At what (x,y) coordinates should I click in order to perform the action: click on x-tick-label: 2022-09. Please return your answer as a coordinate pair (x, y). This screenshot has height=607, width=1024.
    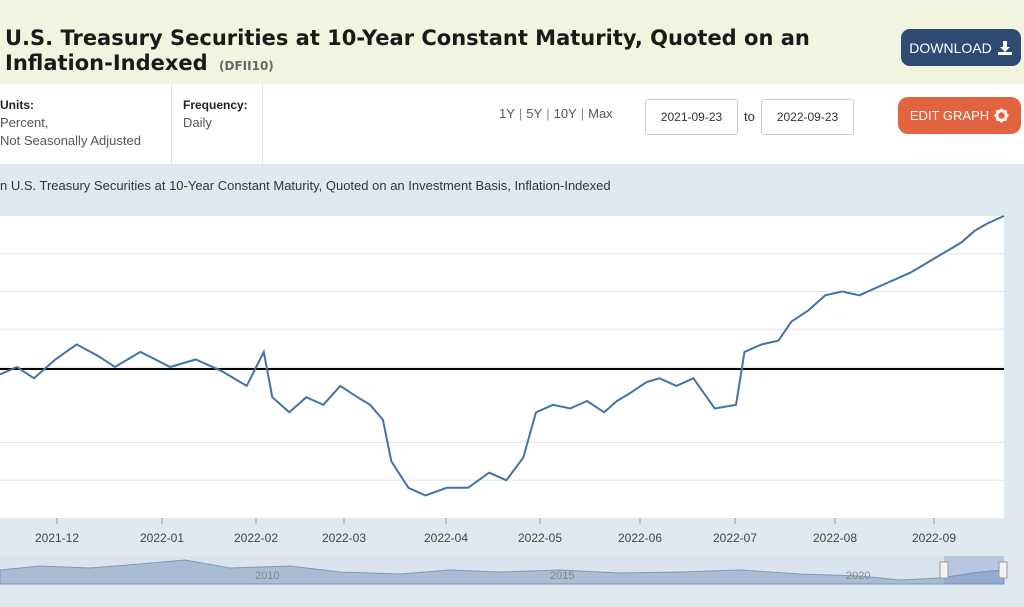
    Looking at the image, I should click on (934, 538).